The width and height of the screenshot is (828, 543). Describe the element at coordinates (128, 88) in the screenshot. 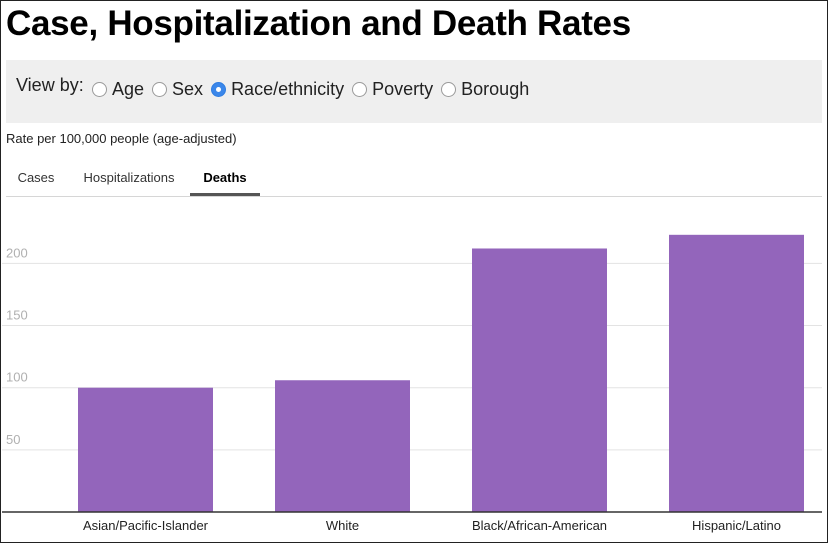

I see `radio-label-age: Age` at that location.